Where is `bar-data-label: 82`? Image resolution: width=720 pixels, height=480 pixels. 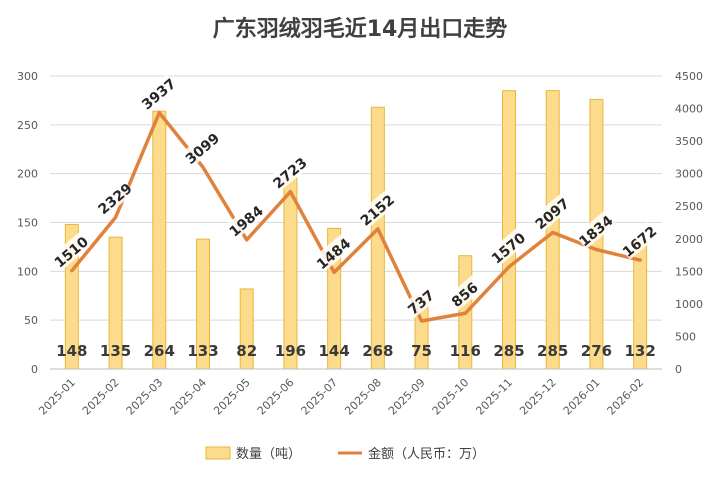
bar-data-label: 82 is located at coordinates (246, 351).